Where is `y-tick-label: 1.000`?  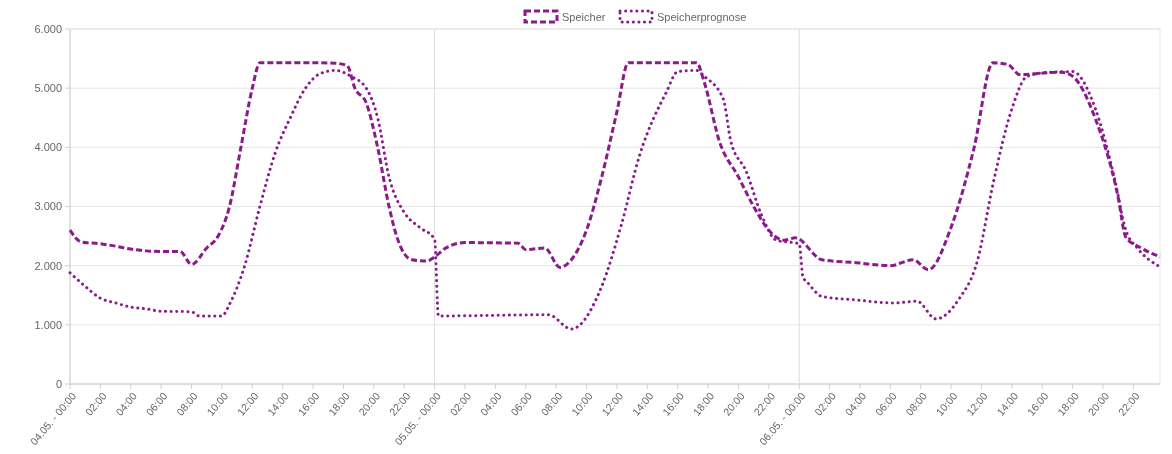
y-tick-label: 1.000 is located at coordinates (48, 324).